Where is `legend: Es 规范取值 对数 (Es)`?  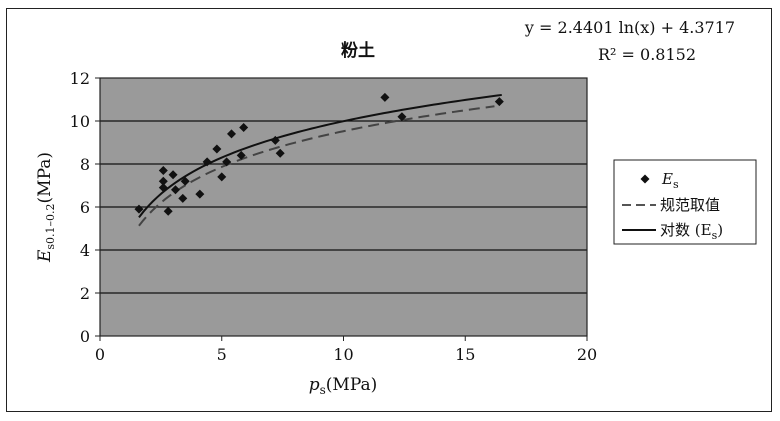
legend: Es 规范取值 对数 (Es) is located at coordinates (685, 202).